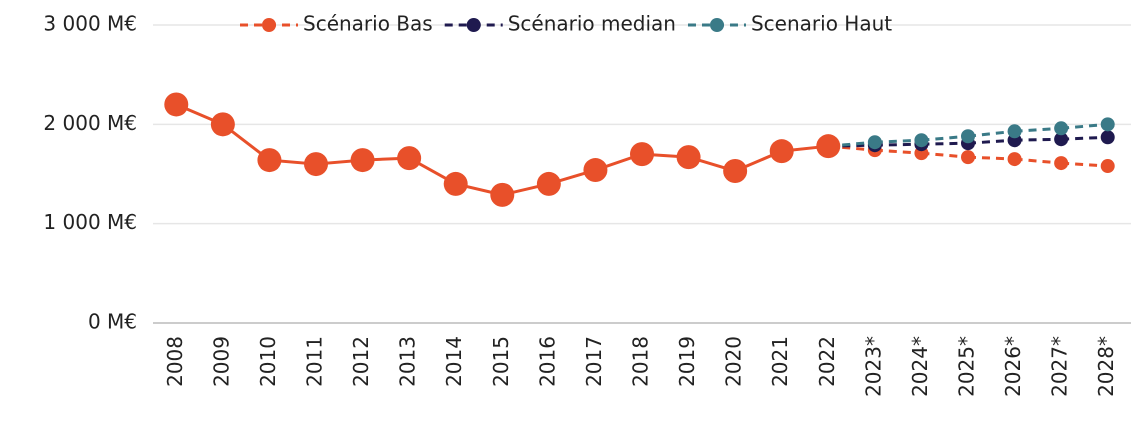 The height and width of the screenshot is (422, 1131). What do you see at coordinates (454, 361) in the screenshot?
I see `x-tick-label: 2014` at bounding box center [454, 361].